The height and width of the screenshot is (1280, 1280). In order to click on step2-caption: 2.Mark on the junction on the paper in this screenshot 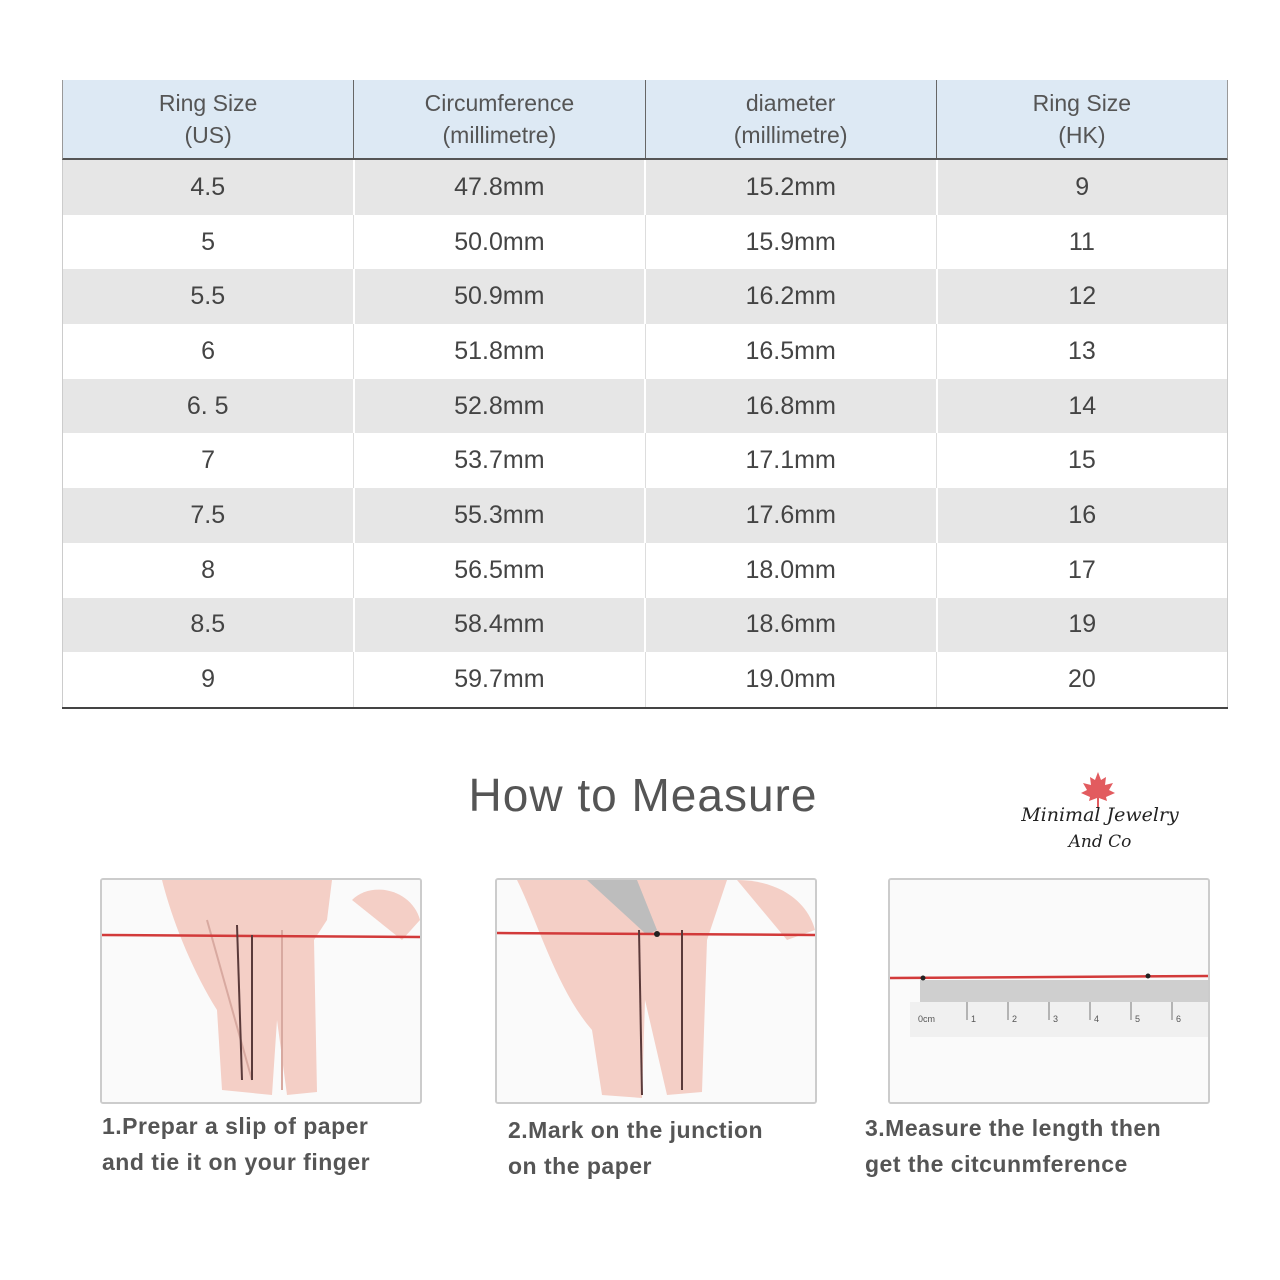, I will do `click(636, 1148)`.